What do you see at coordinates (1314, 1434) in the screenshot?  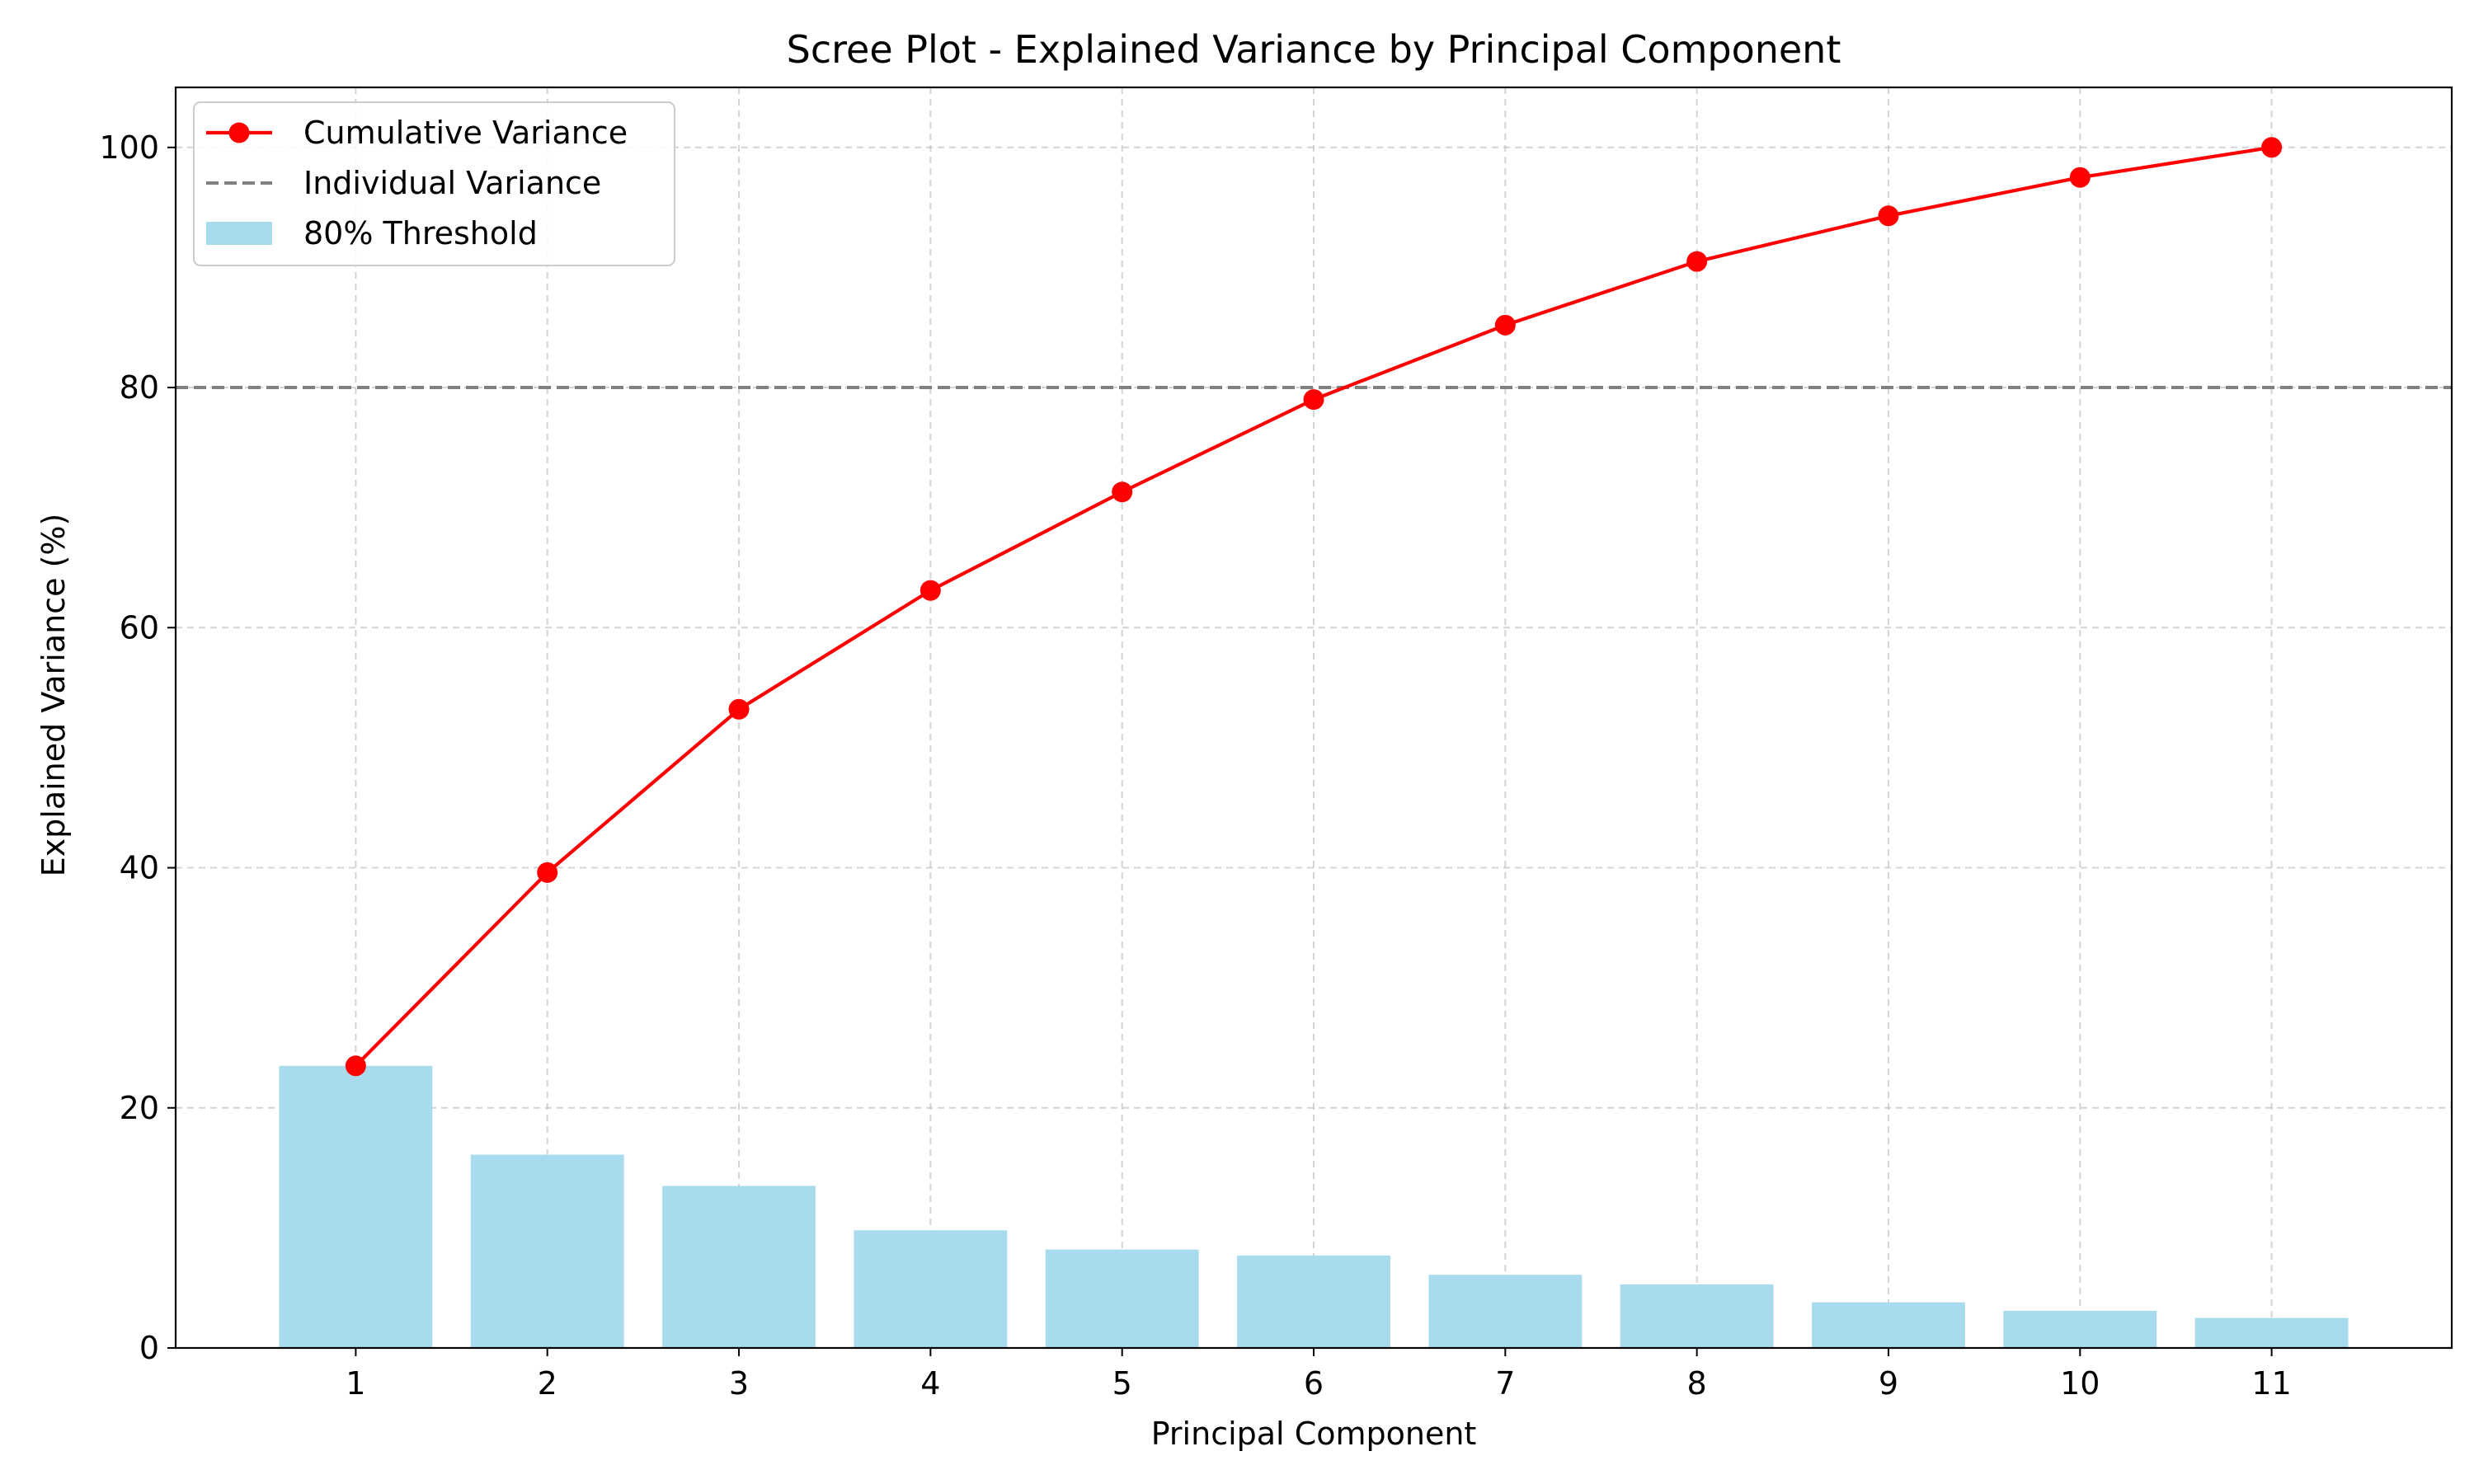 I see `x-axis-label: Principal Component` at bounding box center [1314, 1434].